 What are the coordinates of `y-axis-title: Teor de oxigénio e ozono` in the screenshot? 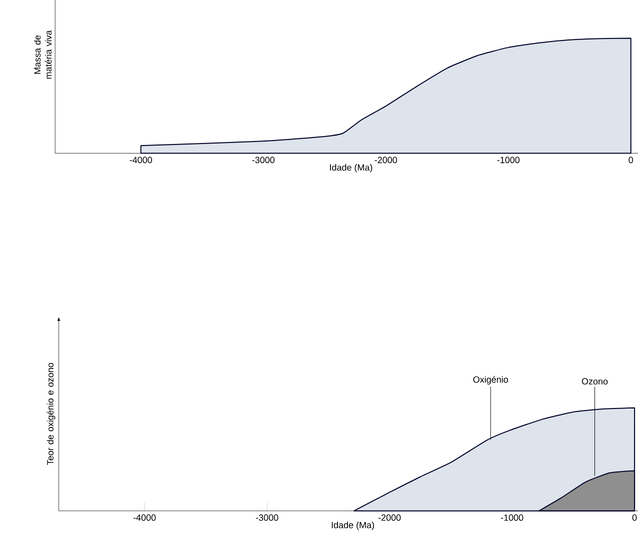 It's located at (51, 413).